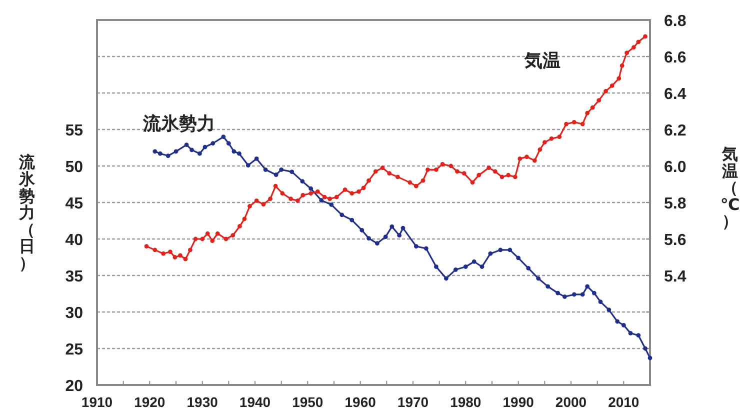 The width and height of the screenshot is (753, 419). What do you see at coordinates (74, 240) in the screenshot?
I see `y-tick-label: 40` at bounding box center [74, 240].